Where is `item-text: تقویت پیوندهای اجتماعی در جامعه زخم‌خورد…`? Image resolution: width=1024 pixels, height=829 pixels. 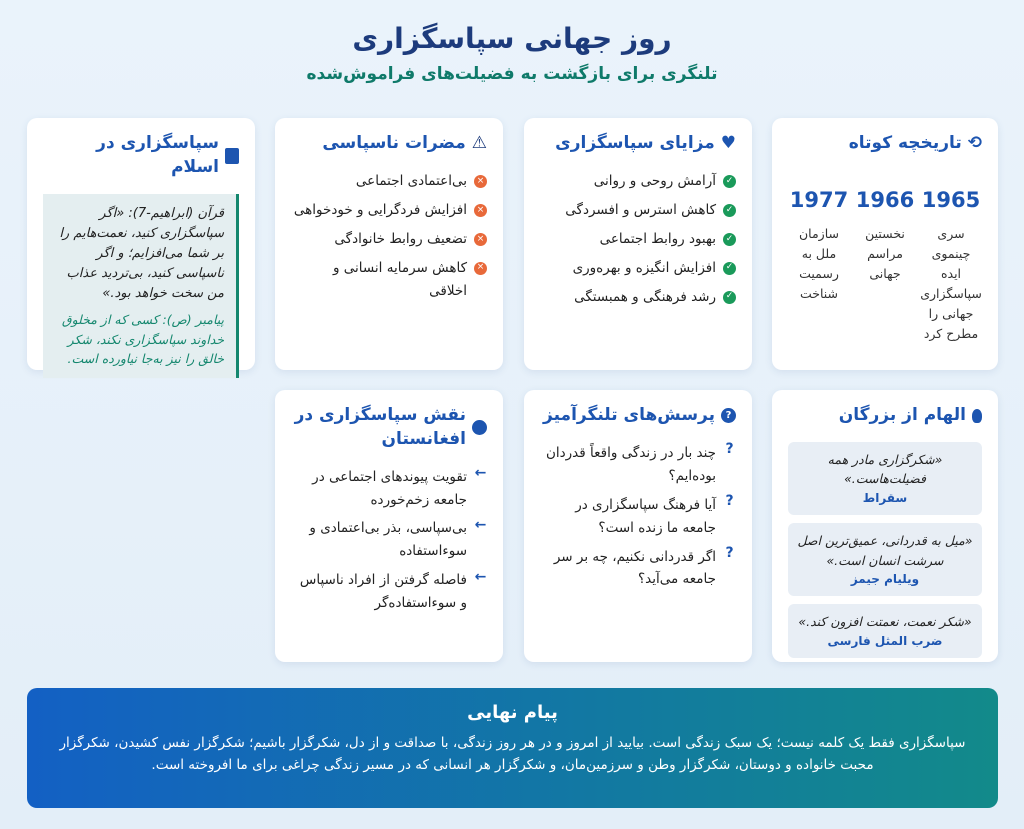 item-text: تقویت پیوندهای اجتماعی در جامعه زخم‌خورد… is located at coordinates (389, 488).